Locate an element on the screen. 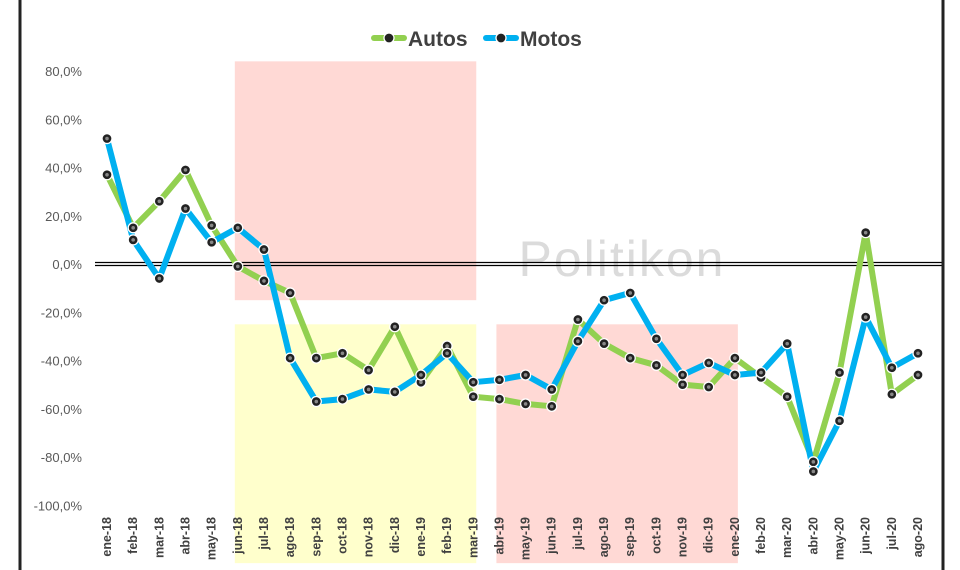 The width and height of the screenshot is (960, 570). legend-marker-motos is located at coordinates (501, 38).